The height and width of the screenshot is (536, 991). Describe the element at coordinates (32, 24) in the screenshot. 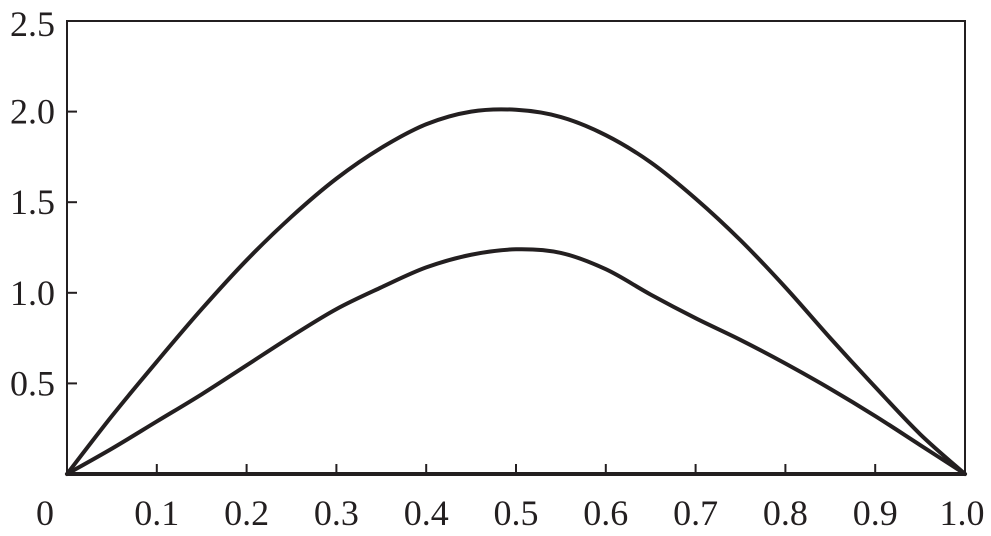

I see `y-tick-label: 2.5` at that location.